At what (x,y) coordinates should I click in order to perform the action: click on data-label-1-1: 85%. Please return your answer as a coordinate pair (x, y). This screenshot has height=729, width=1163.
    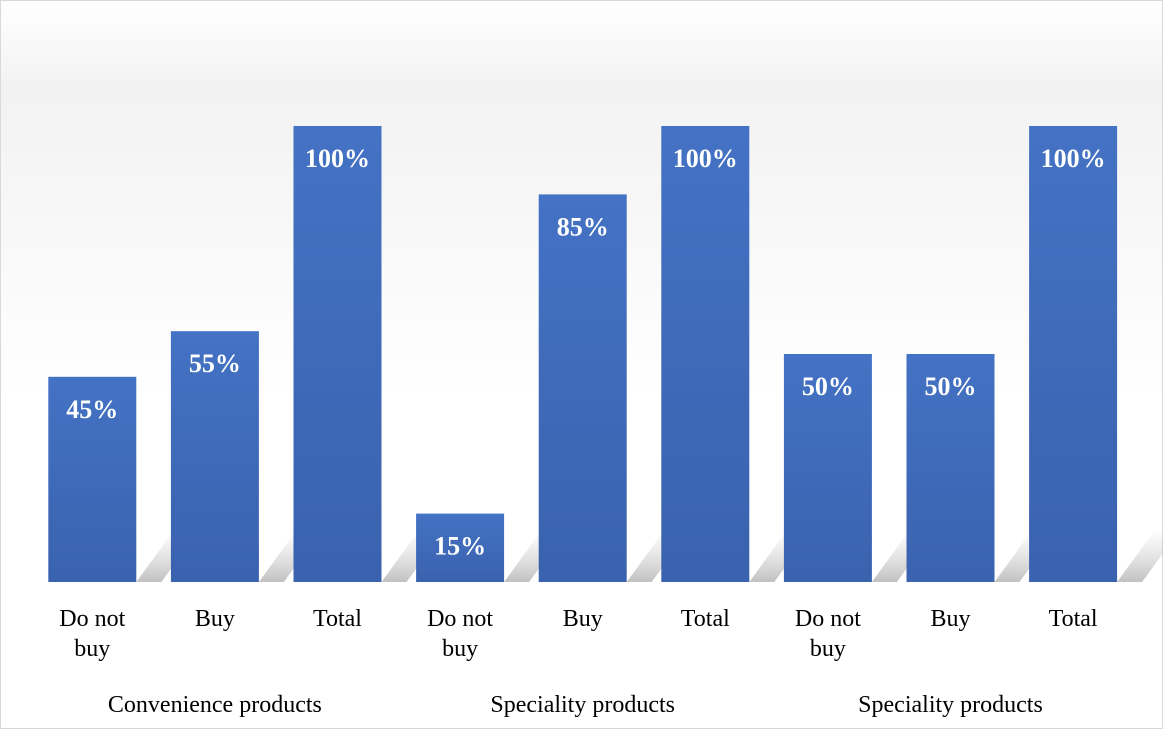
    Looking at the image, I should click on (583, 226).